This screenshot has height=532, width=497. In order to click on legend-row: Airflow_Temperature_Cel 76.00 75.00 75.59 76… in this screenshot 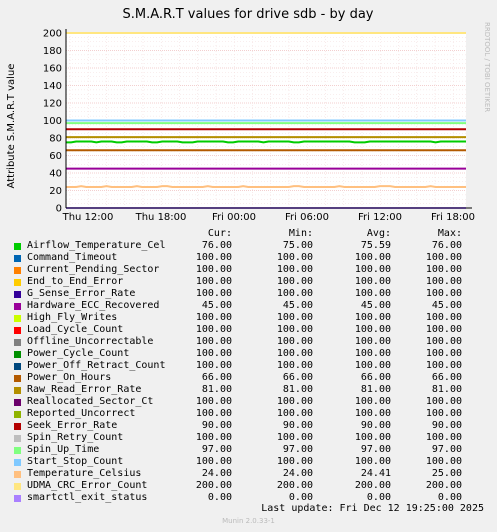, I will do `click(248, 246)`.